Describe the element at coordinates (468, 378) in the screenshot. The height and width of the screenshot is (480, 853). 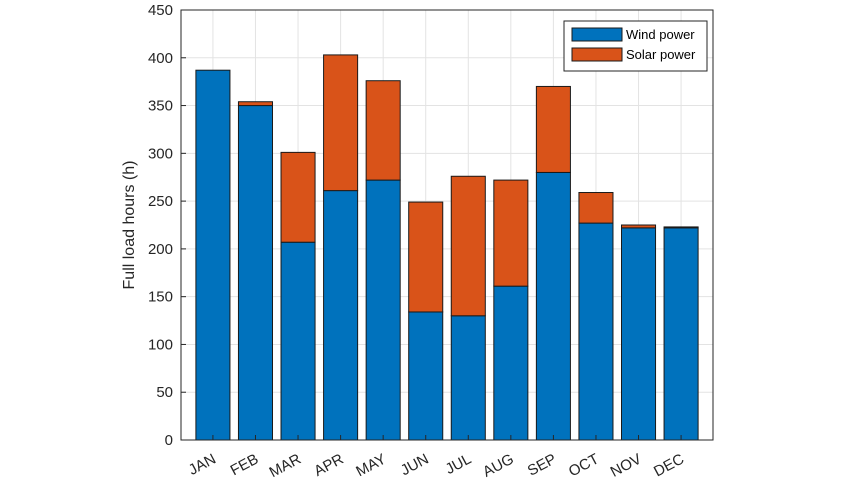
I see `bar-wind-power-jul` at that location.